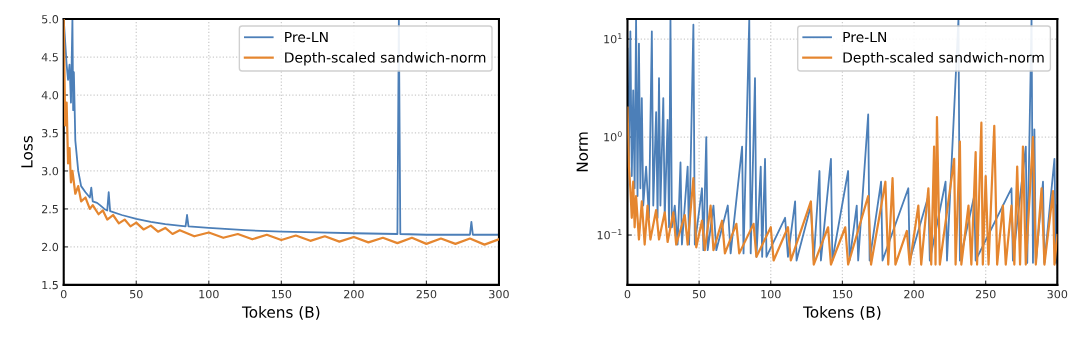 This screenshot has height=353, width=1080. I want to click on y-axis-title: Norm, so click(582, 152).